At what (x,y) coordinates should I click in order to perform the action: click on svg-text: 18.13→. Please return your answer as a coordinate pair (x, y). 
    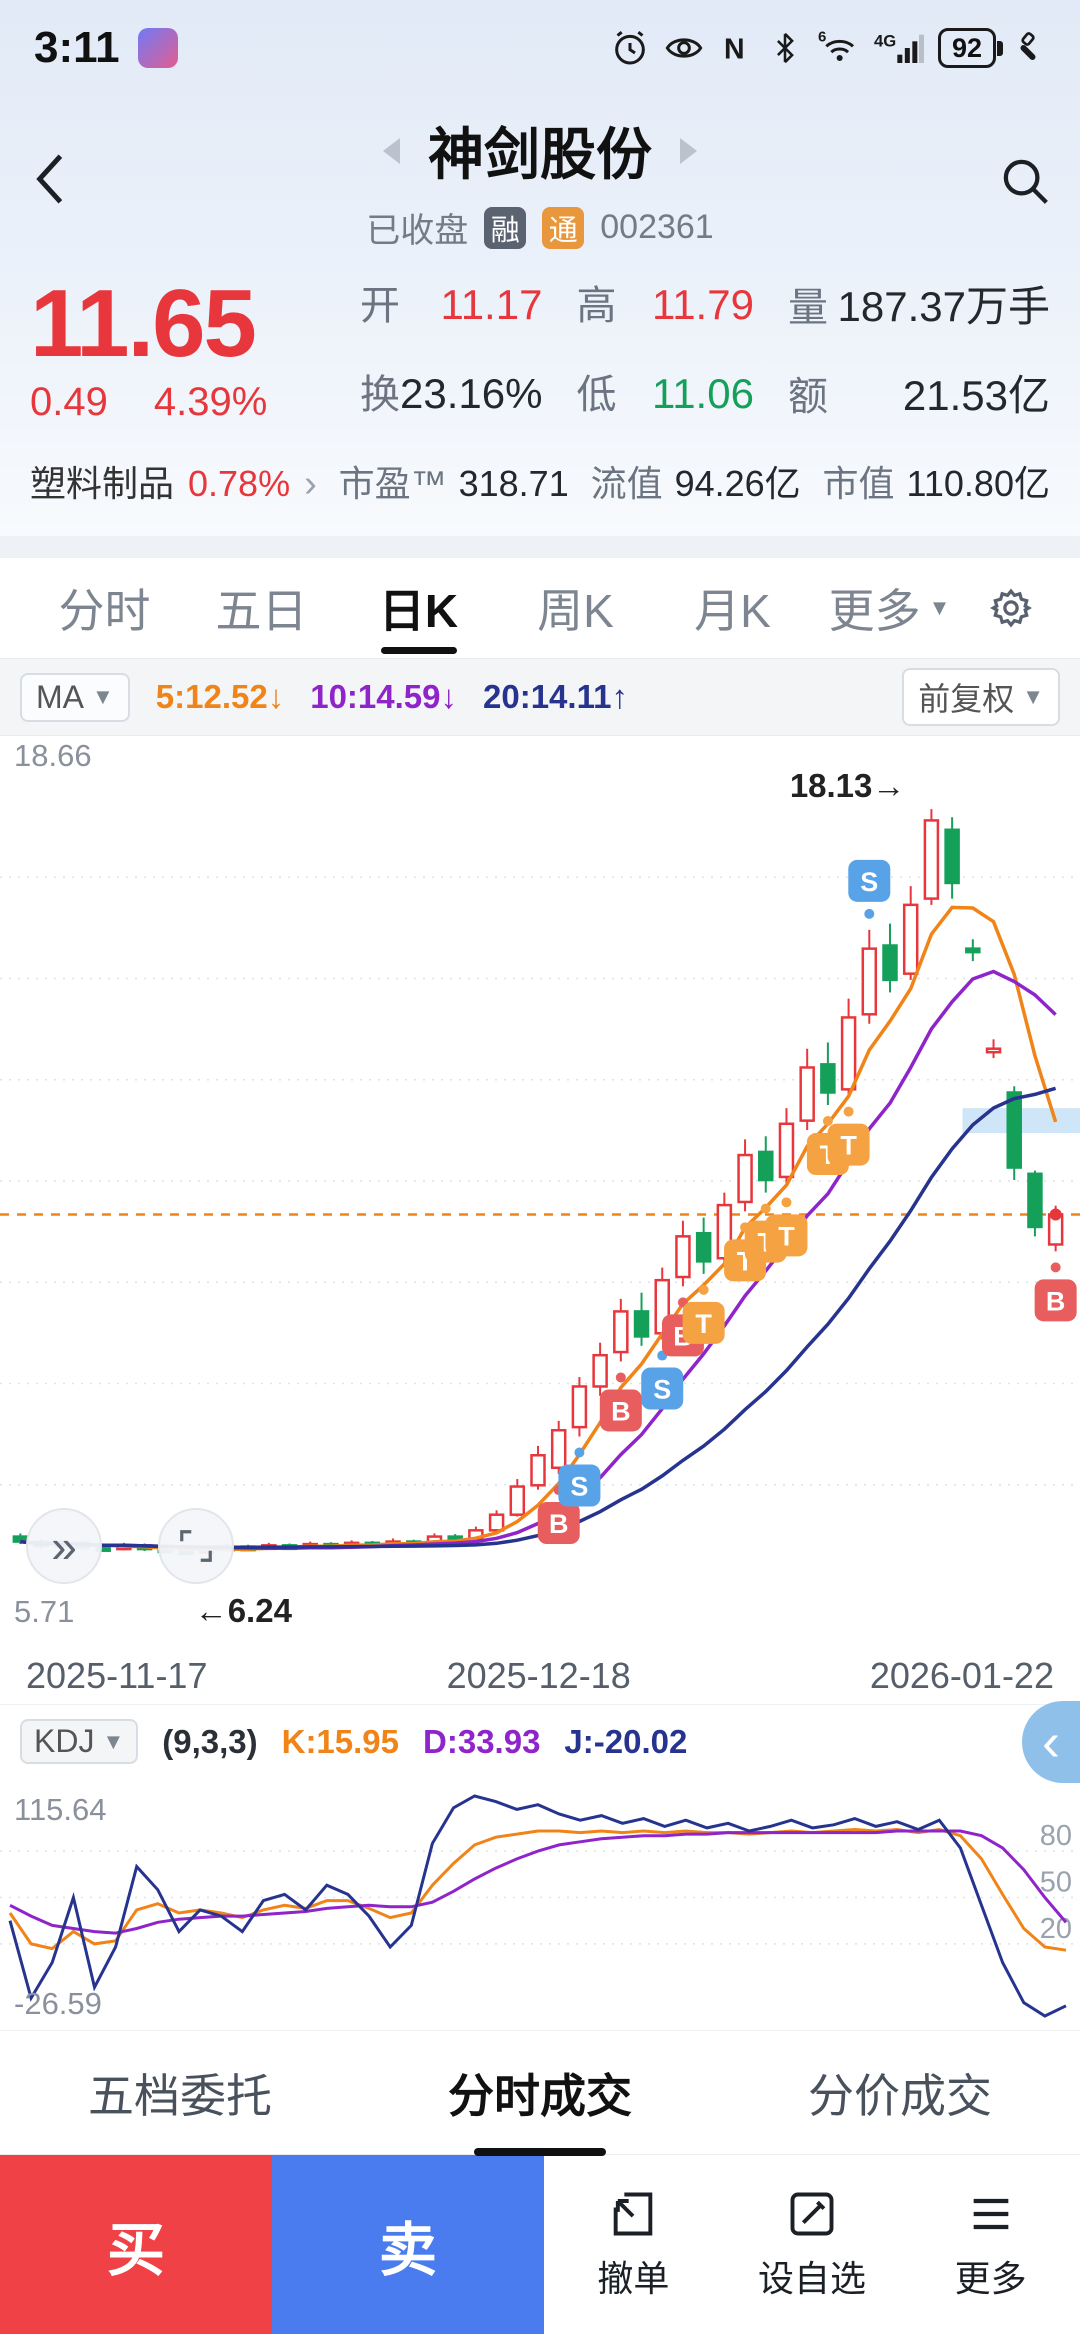
    Looking at the image, I should click on (848, 785).